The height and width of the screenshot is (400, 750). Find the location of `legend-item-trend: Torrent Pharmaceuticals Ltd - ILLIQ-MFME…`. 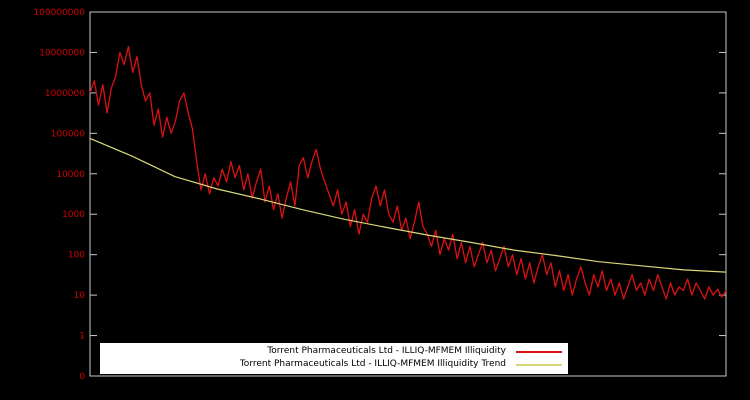

legend-item-trend: Torrent Pharmaceuticals Ltd - ILLIQ-MFME… is located at coordinates (334, 364).